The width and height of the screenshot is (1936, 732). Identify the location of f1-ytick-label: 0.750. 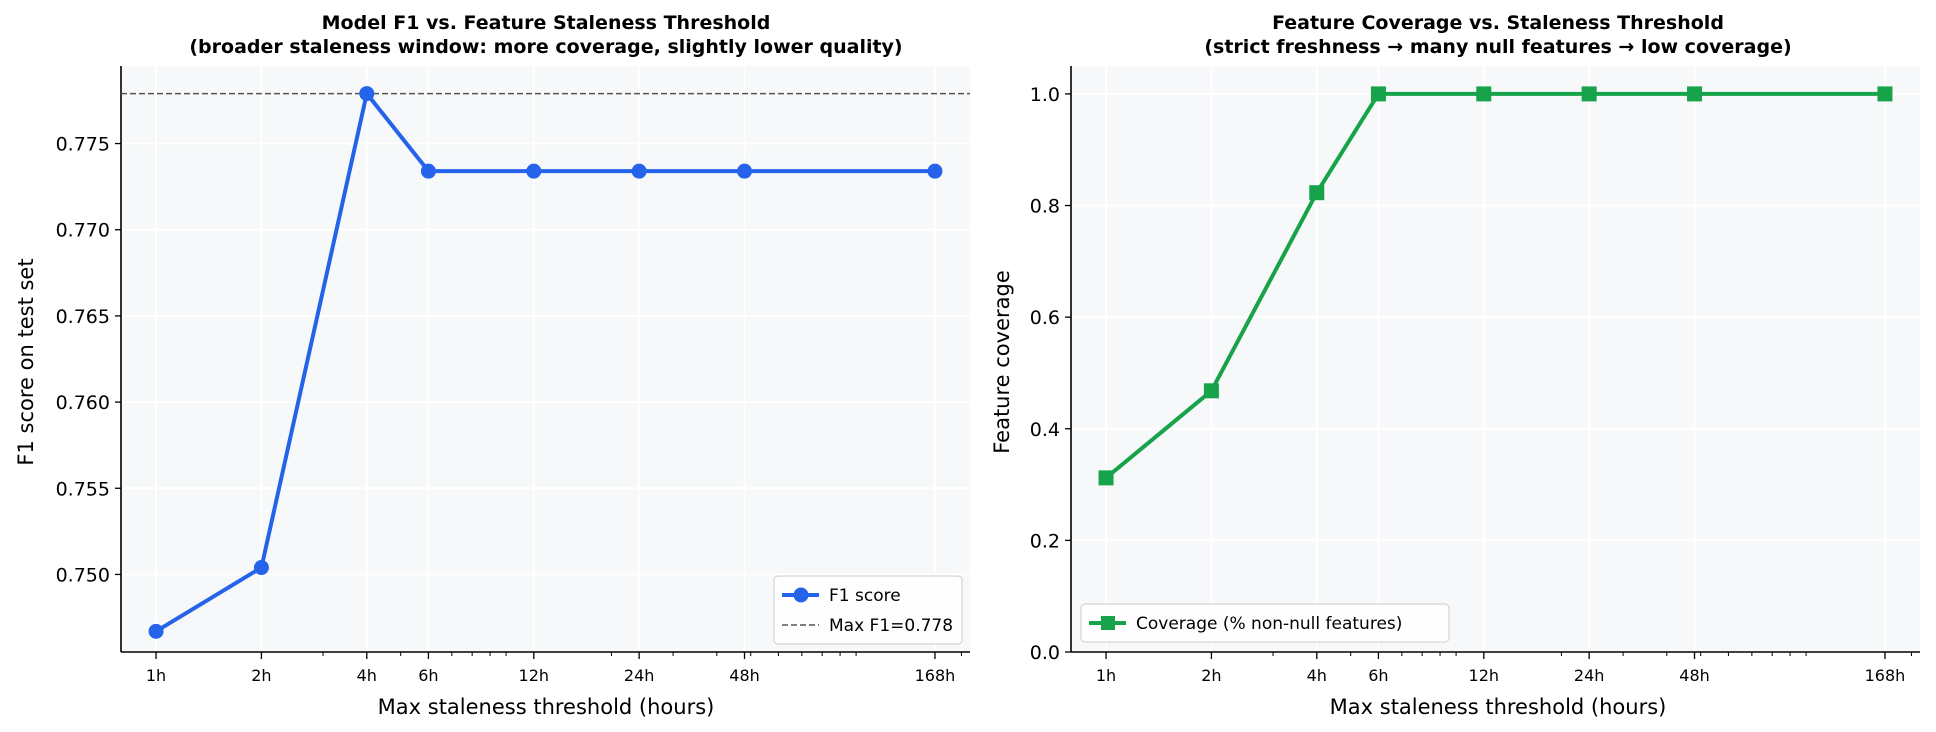
(83, 575).